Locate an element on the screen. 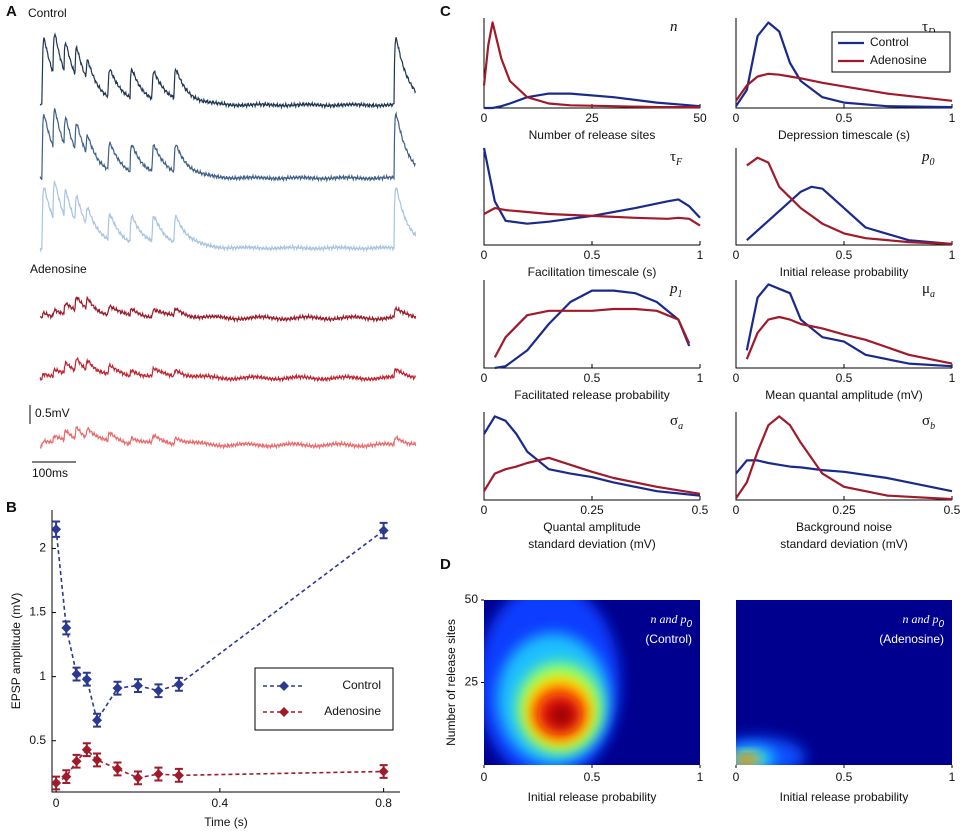 The image size is (970, 835). scale-label: 100ms is located at coordinates (50, 473).